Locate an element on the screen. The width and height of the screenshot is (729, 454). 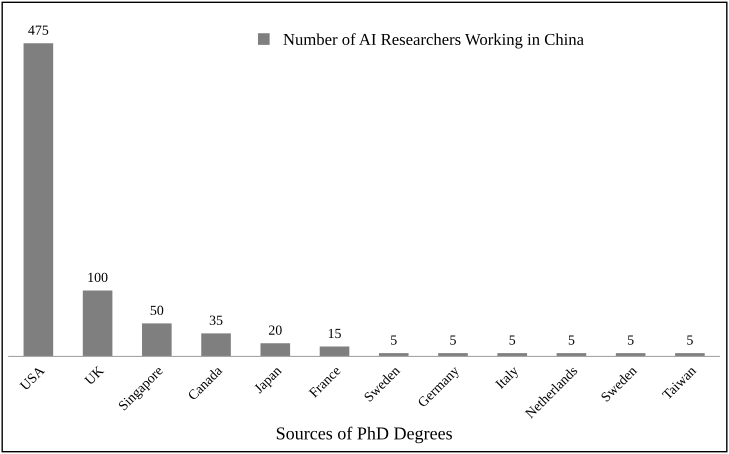
data-label: 100 is located at coordinates (98, 277).